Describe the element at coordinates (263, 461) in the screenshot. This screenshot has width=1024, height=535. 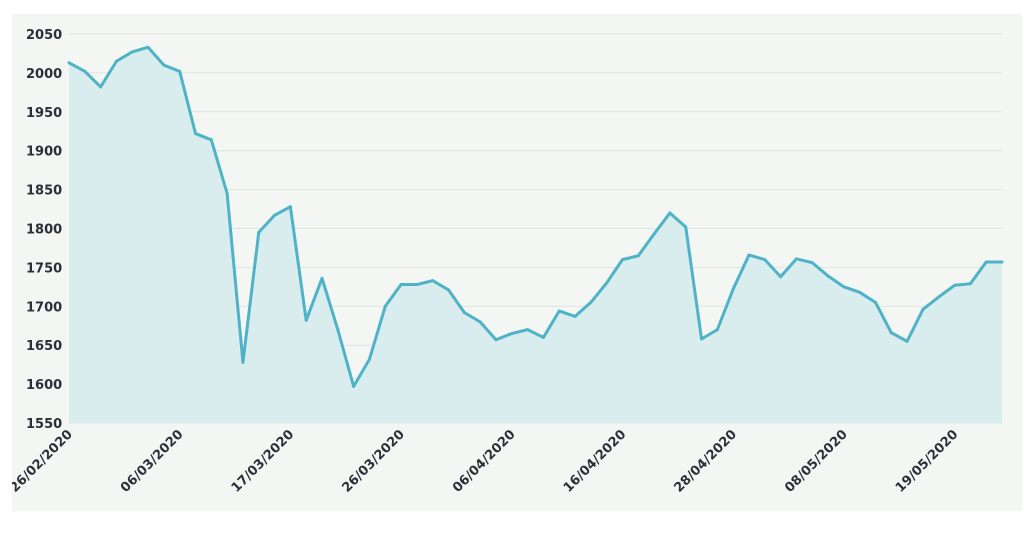
I see `x-tick-label: 17/03/2020` at that location.